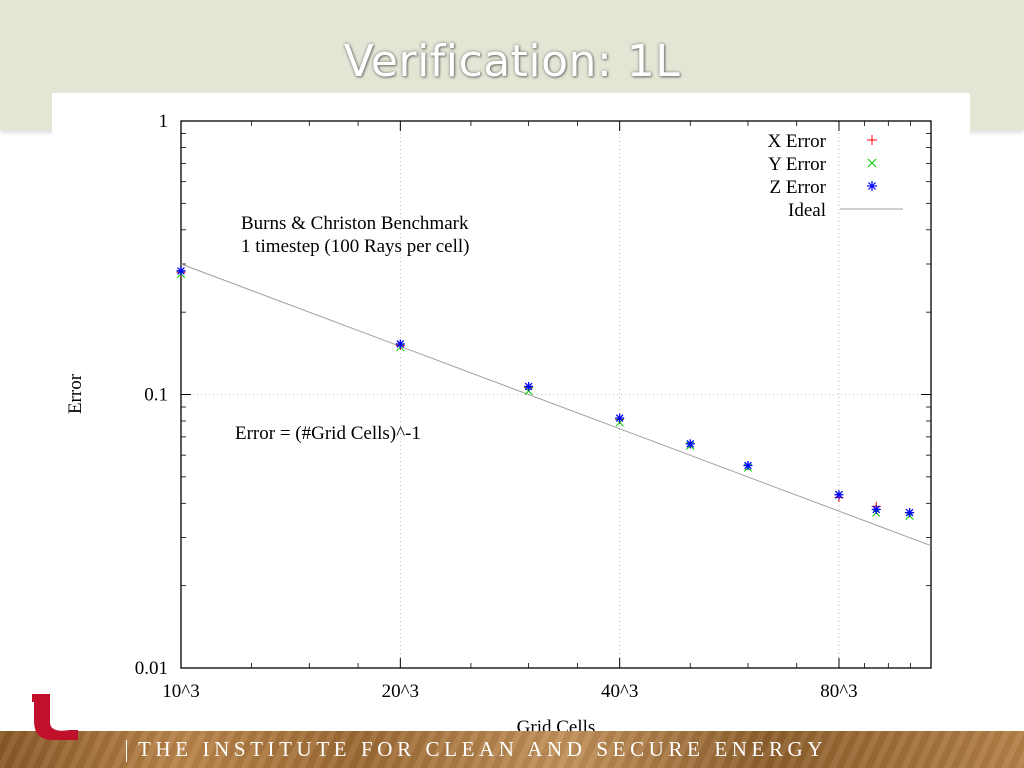  I want to click on x-tick-label: 80^3, so click(838, 691).